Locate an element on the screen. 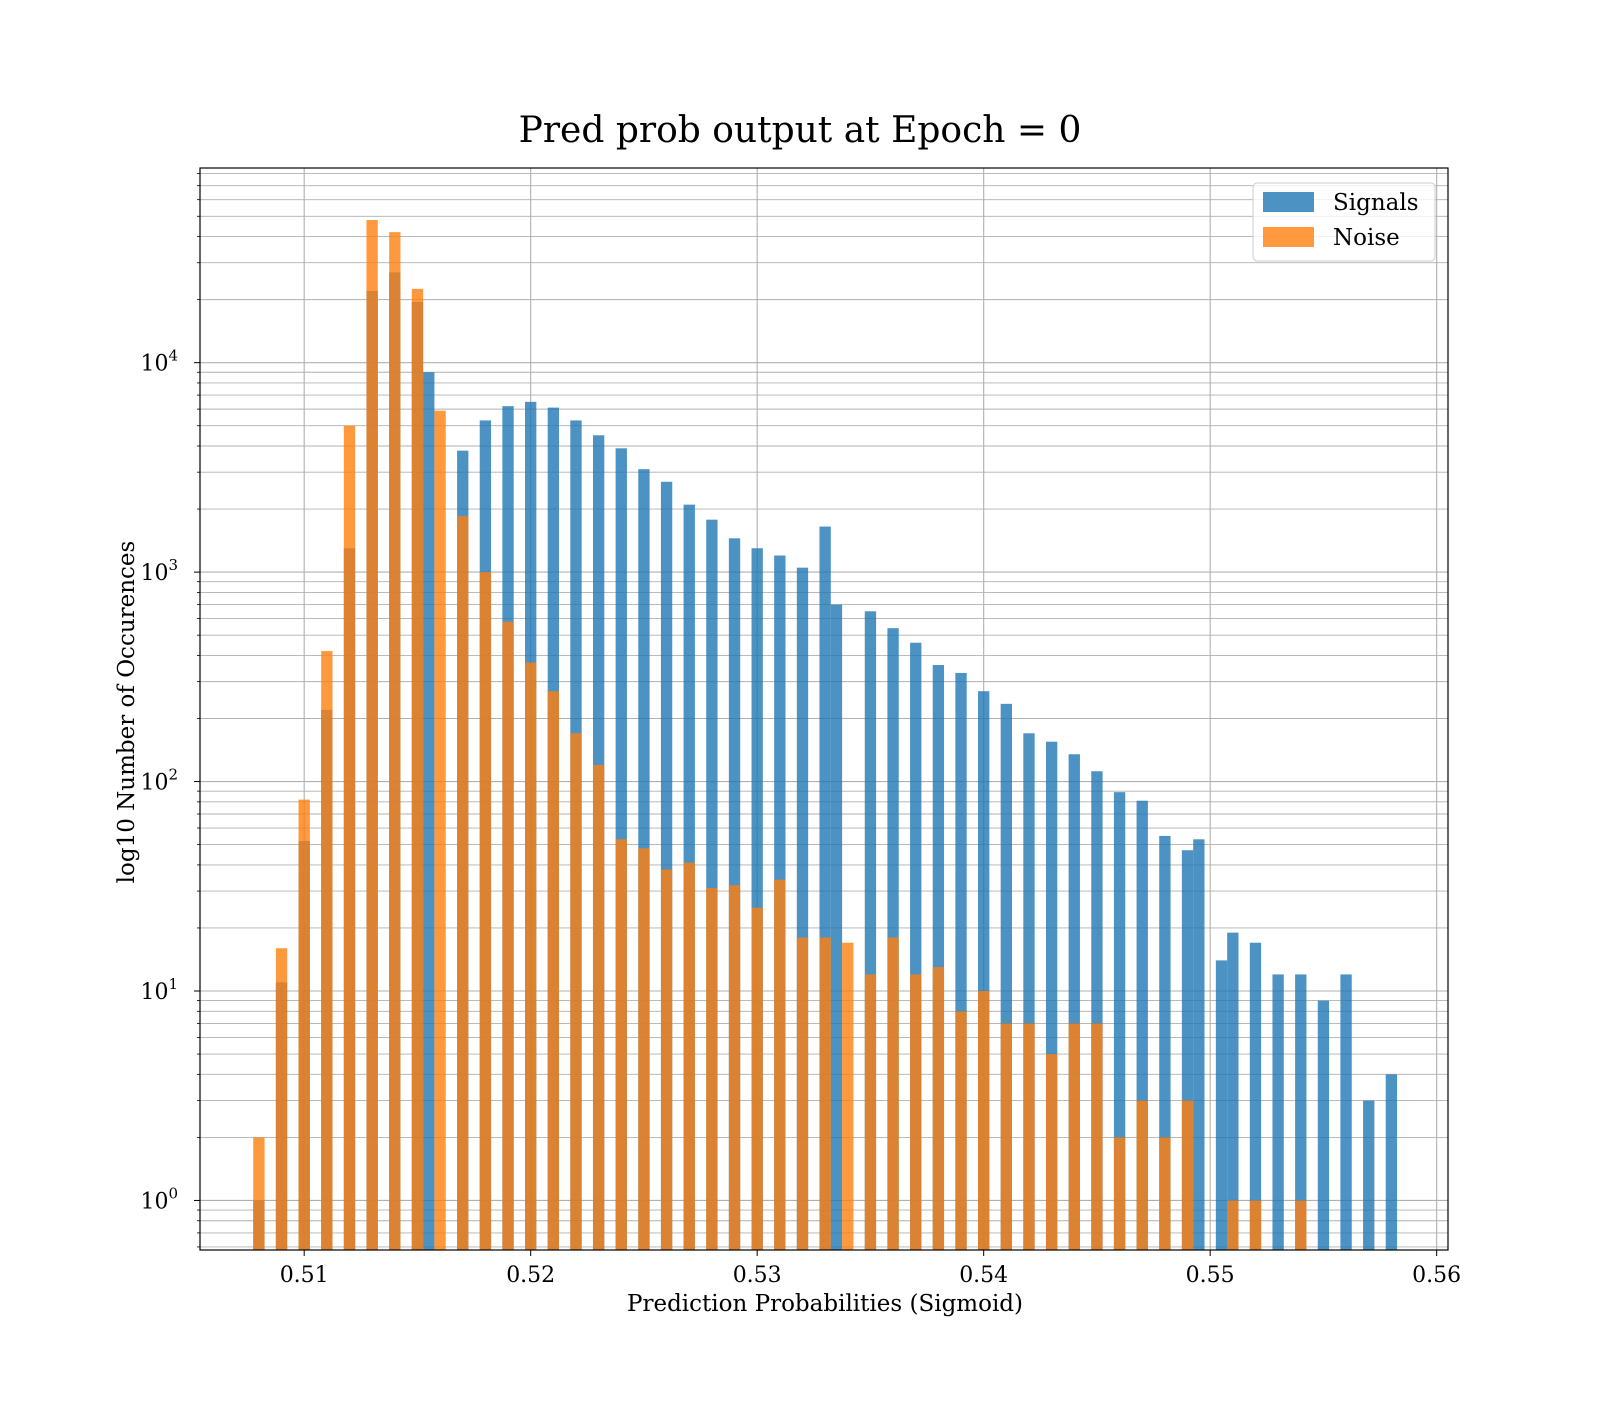 The image size is (1600, 1405). legend-label-noise: Noise is located at coordinates (1366, 238).